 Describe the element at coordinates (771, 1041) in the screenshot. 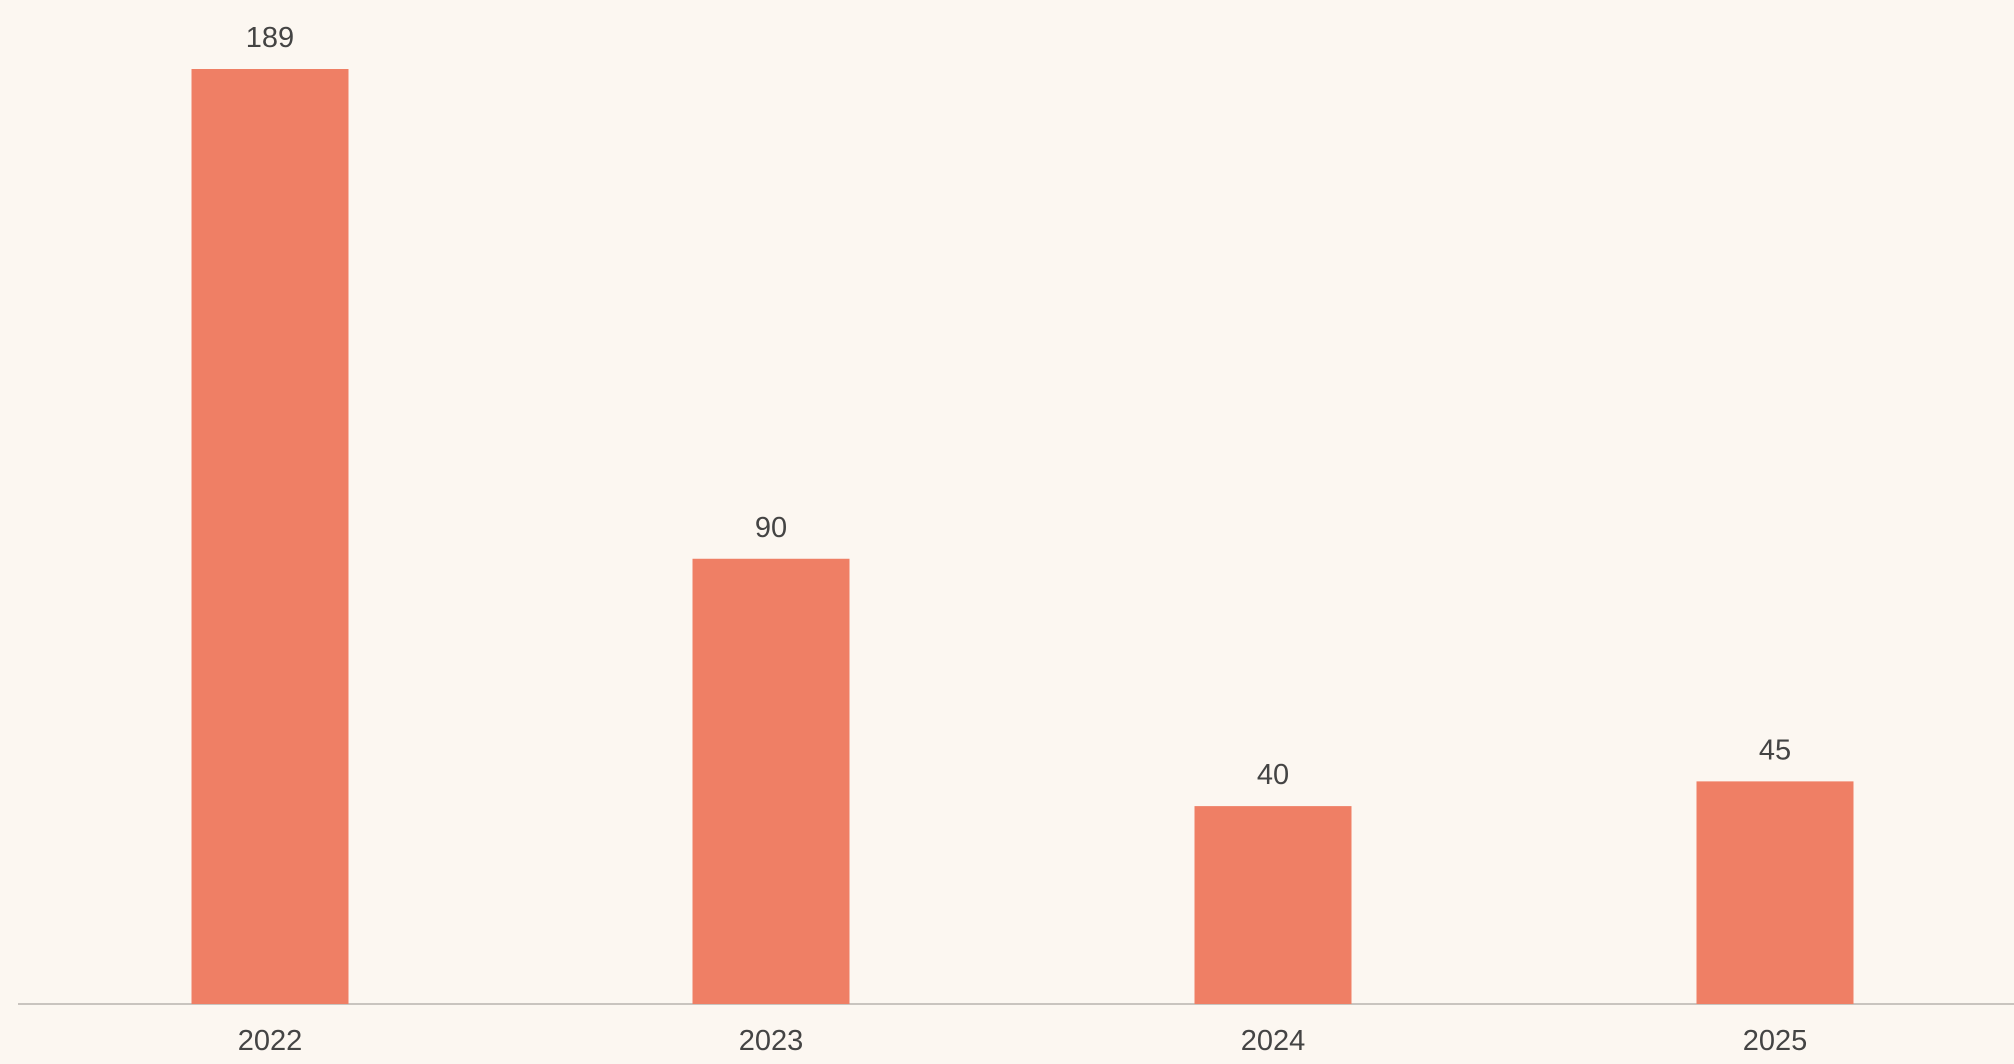

I see `x-tick-label-2023: 2023` at that location.